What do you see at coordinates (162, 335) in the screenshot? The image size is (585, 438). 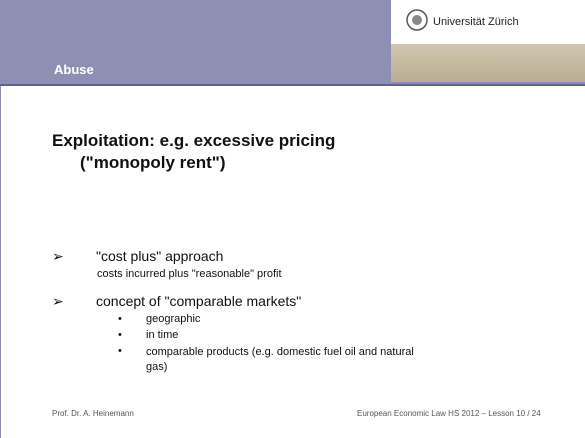 I see `sub-item: in time` at bounding box center [162, 335].